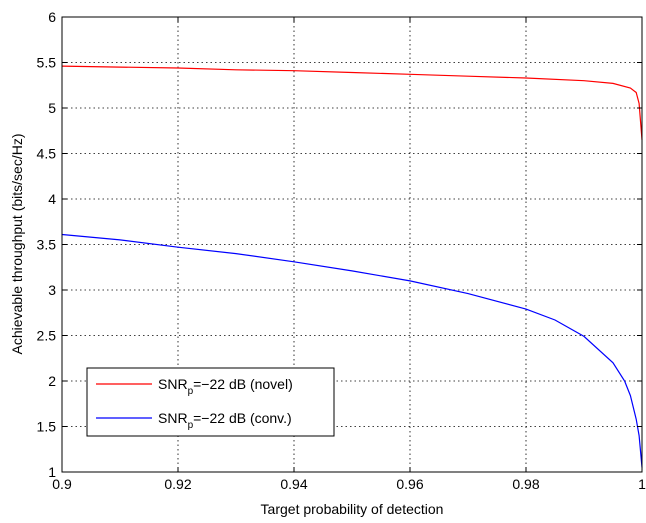 This screenshot has width=646, height=523. I want to click on y-tick-labels: 1 1.5 2 2.5 3 3.5 4 4.5 5 5.5 6, so click(47, 244).